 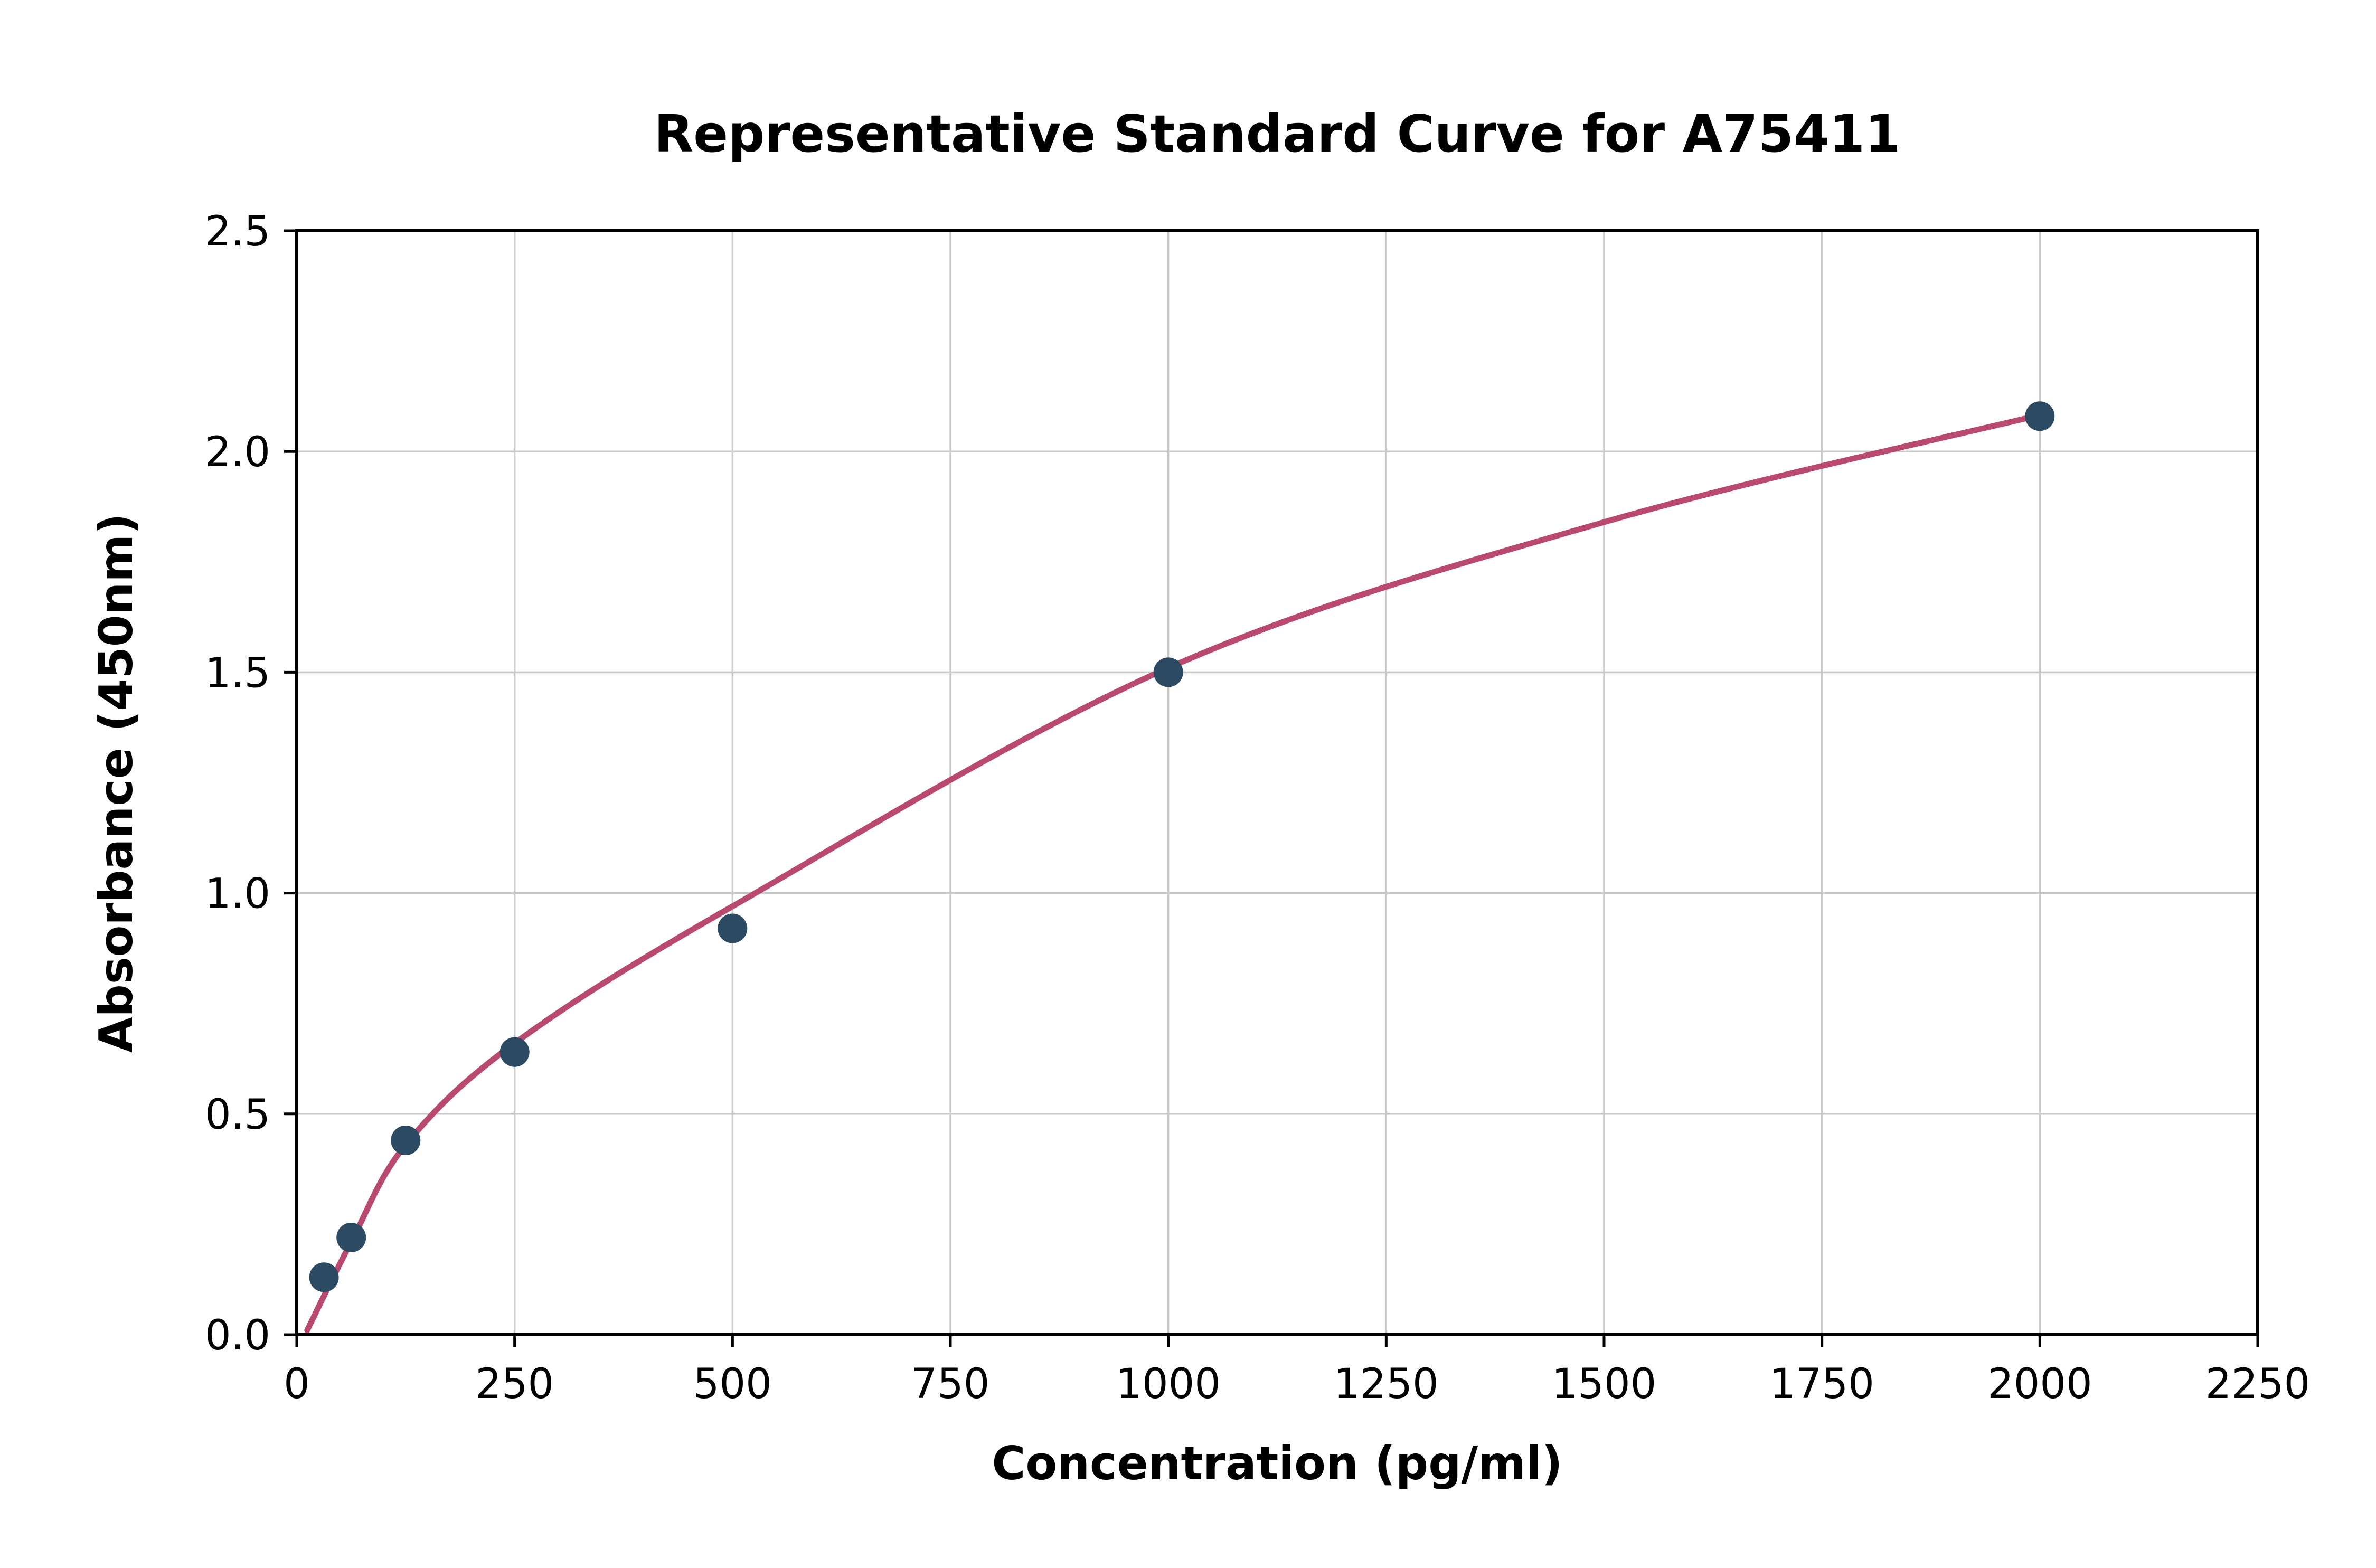 What do you see at coordinates (1821, 1384) in the screenshot?
I see `x-tick-label: 1750` at bounding box center [1821, 1384].